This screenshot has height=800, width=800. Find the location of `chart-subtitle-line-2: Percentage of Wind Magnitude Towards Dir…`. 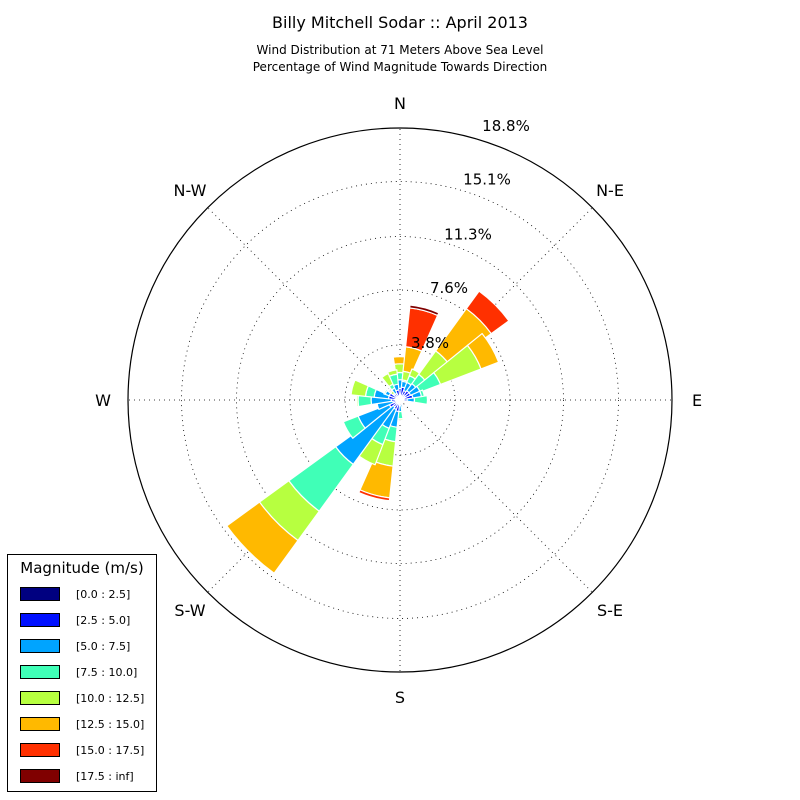

chart-subtitle-line-2: Percentage of Wind Magnitude Towards Dir… is located at coordinates (400, 67).